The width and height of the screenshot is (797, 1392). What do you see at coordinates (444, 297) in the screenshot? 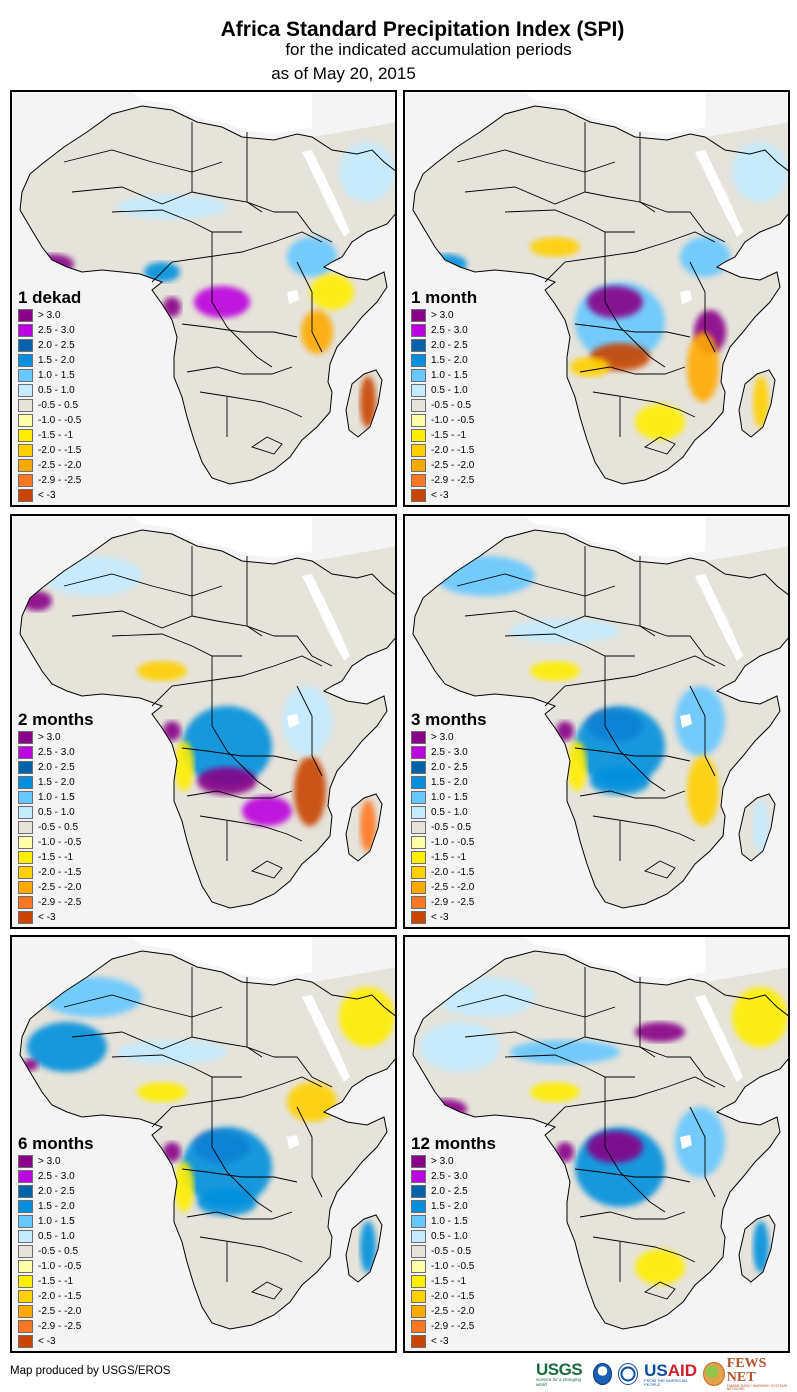
I see `panel-title: 1 month` at bounding box center [444, 297].